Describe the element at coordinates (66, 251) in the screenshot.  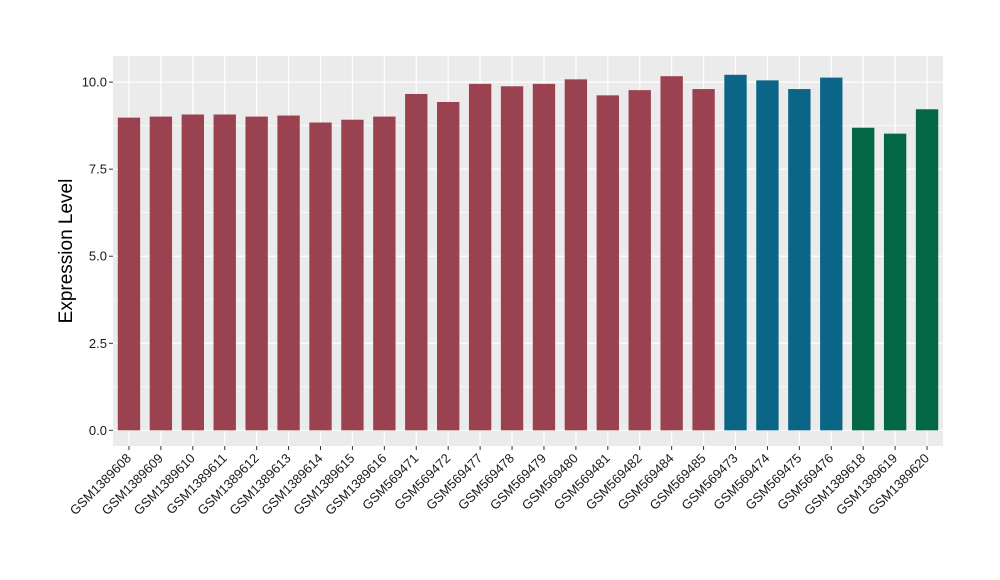
I see `y-axis-title: Expression Level` at that location.